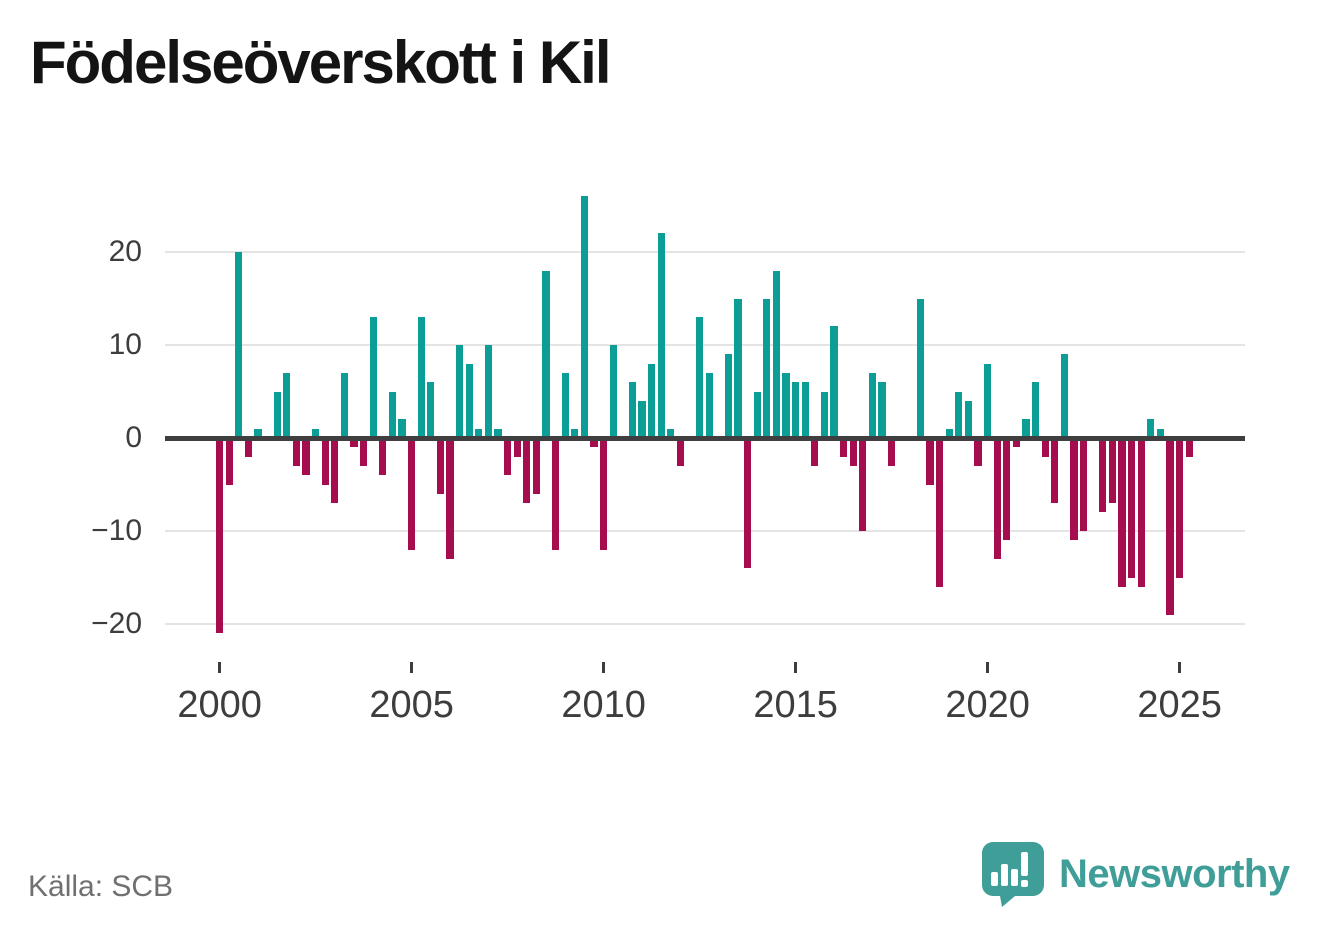 This screenshot has width=1322, height=939. What do you see at coordinates (1135, 874) in the screenshot?
I see `newsworthy-brand: Newsworthy` at bounding box center [1135, 874].